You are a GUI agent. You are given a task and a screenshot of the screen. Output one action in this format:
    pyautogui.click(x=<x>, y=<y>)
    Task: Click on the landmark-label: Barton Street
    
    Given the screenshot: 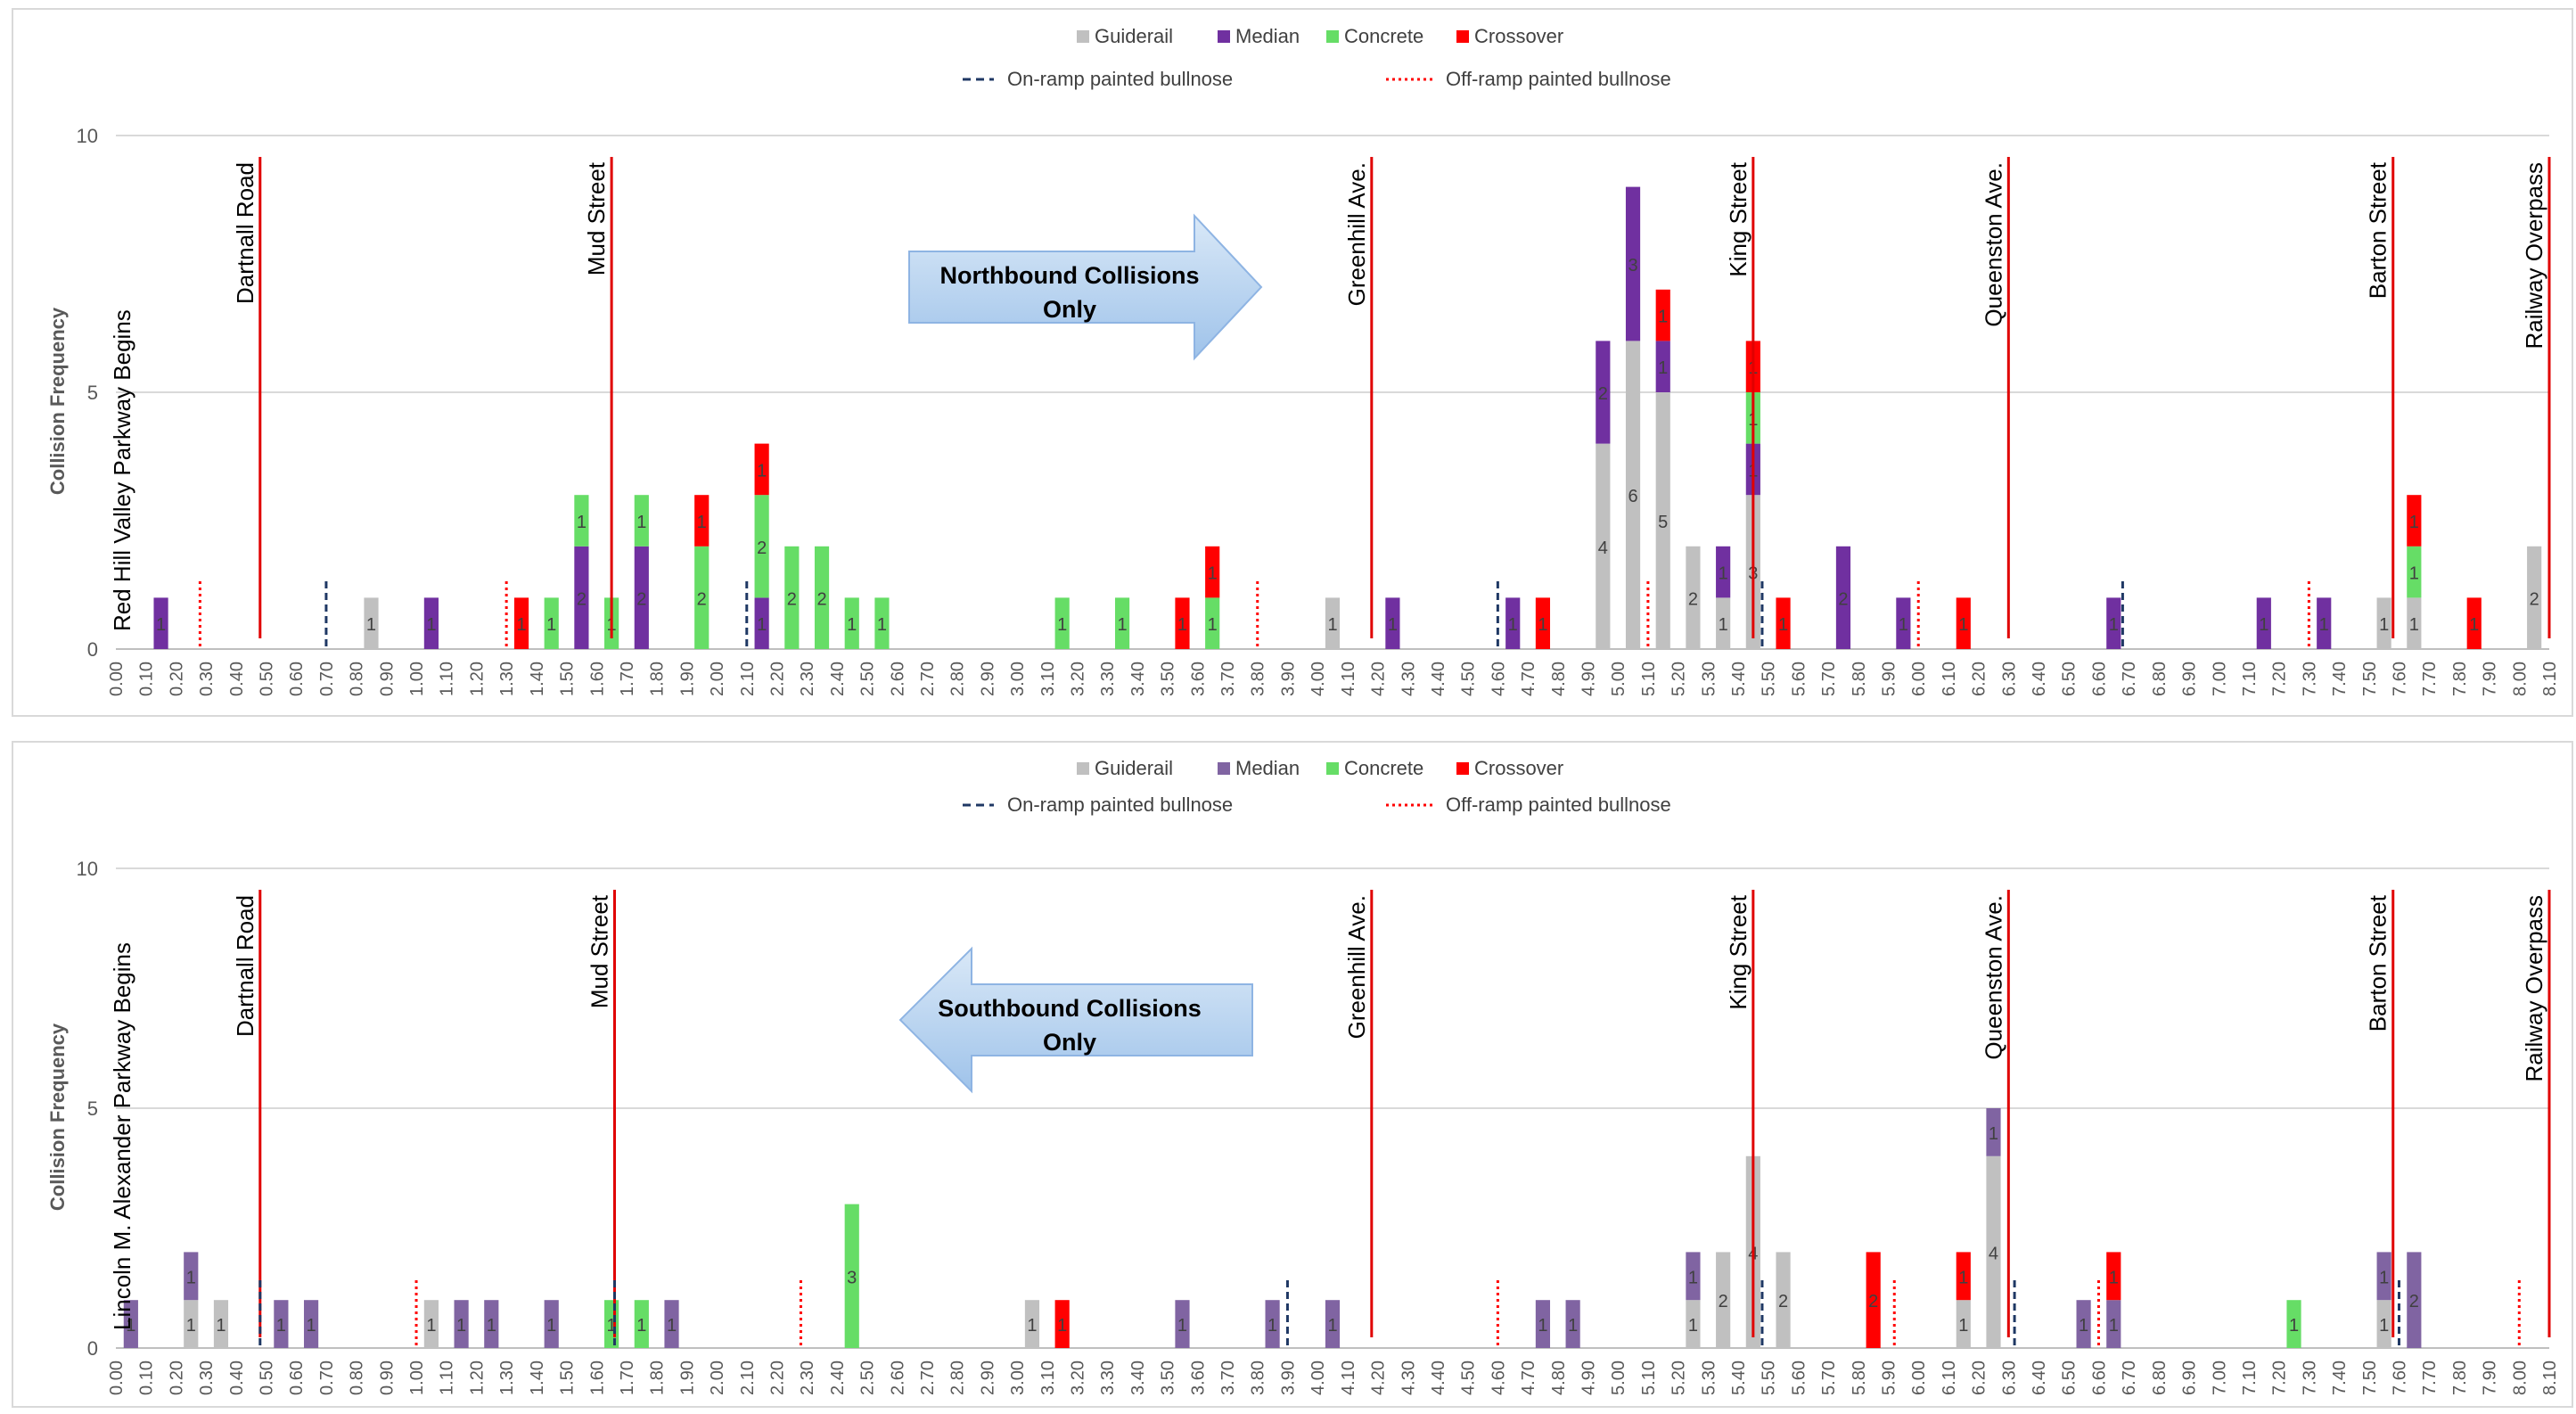 What is the action you would take?
    pyautogui.click(x=2378, y=963)
    